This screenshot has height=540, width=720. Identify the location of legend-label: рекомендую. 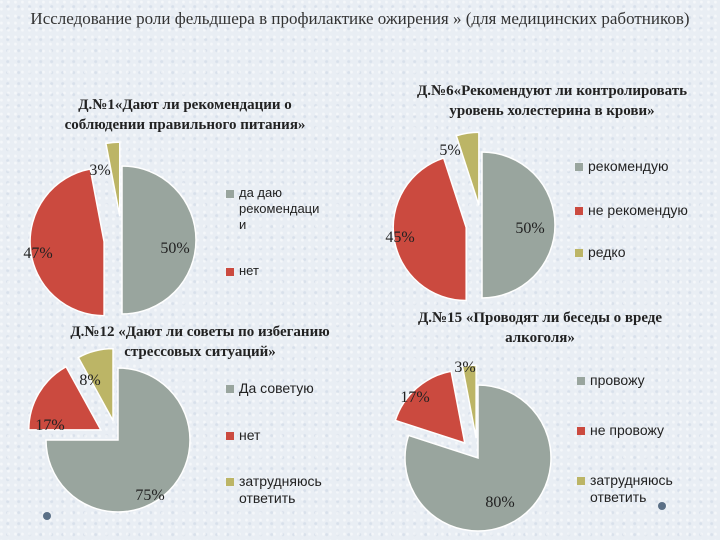
(628, 166).